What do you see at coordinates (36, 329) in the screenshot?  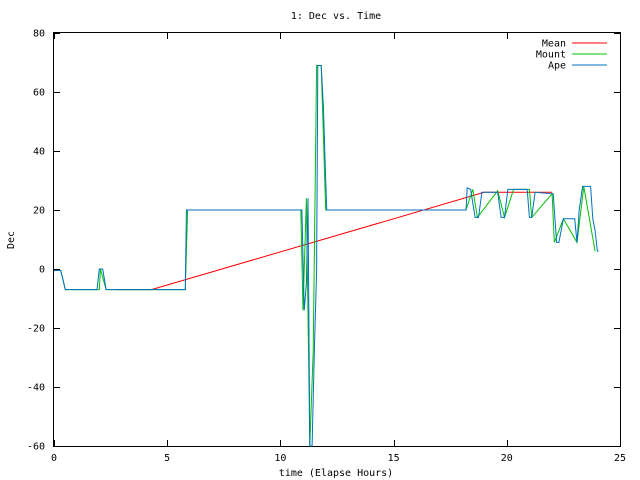 I see `y-tick-label: -20` at bounding box center [36, 329].